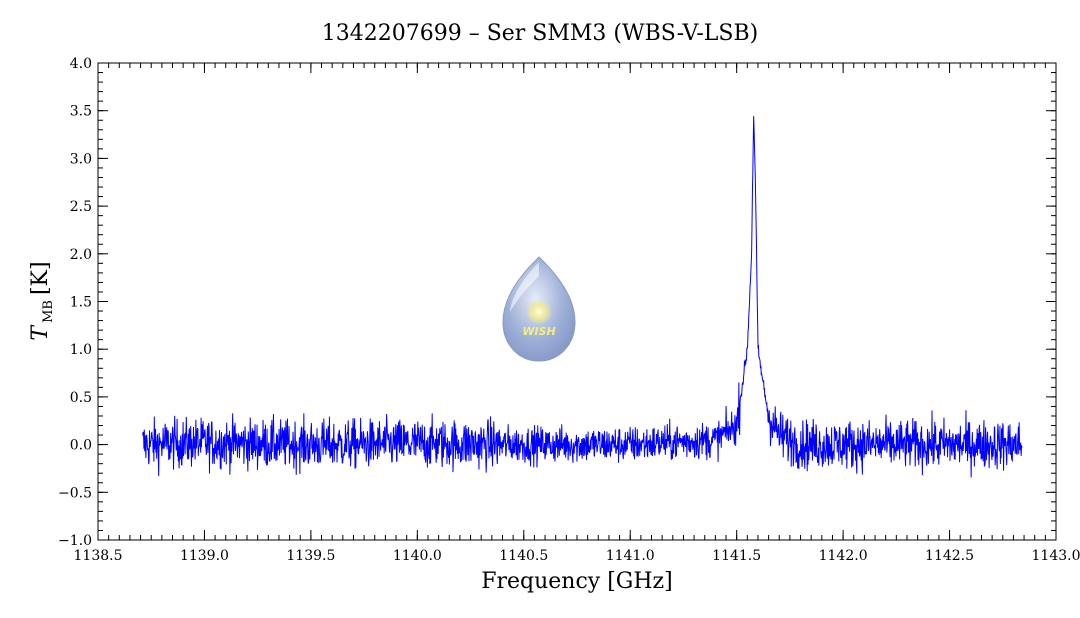 Image resolution: width=1080 pixels, height=618 pixels. What do you see at coordinates (75, 493) in the screenshot?
I see `y-tick-label: −0.5` at bounding box center [75, 493].